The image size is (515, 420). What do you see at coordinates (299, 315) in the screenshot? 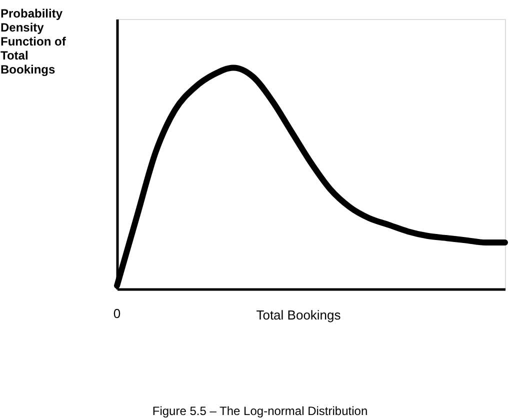
I see `x-axis-title: Total Bookings` at bounding box center [299, 315].